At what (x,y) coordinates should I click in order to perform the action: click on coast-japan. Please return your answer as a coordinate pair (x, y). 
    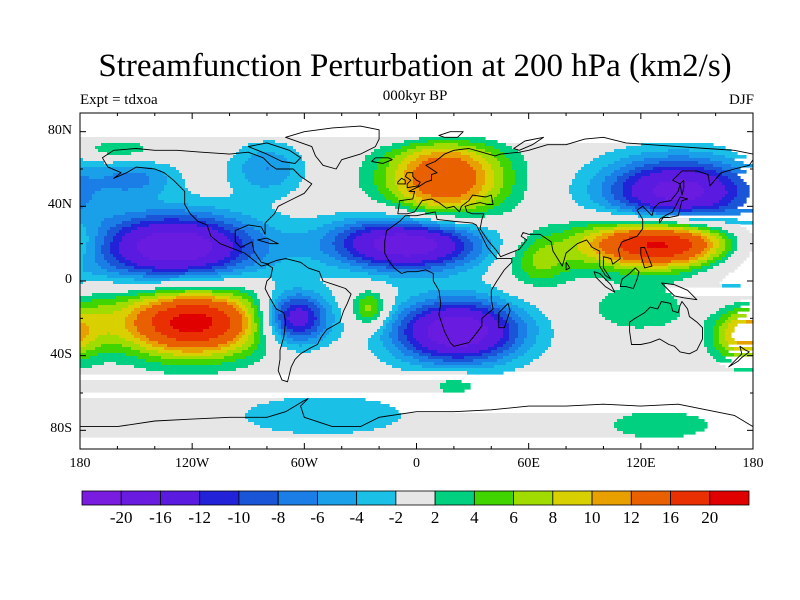
    Looking at the image, I should click on (674, 210).